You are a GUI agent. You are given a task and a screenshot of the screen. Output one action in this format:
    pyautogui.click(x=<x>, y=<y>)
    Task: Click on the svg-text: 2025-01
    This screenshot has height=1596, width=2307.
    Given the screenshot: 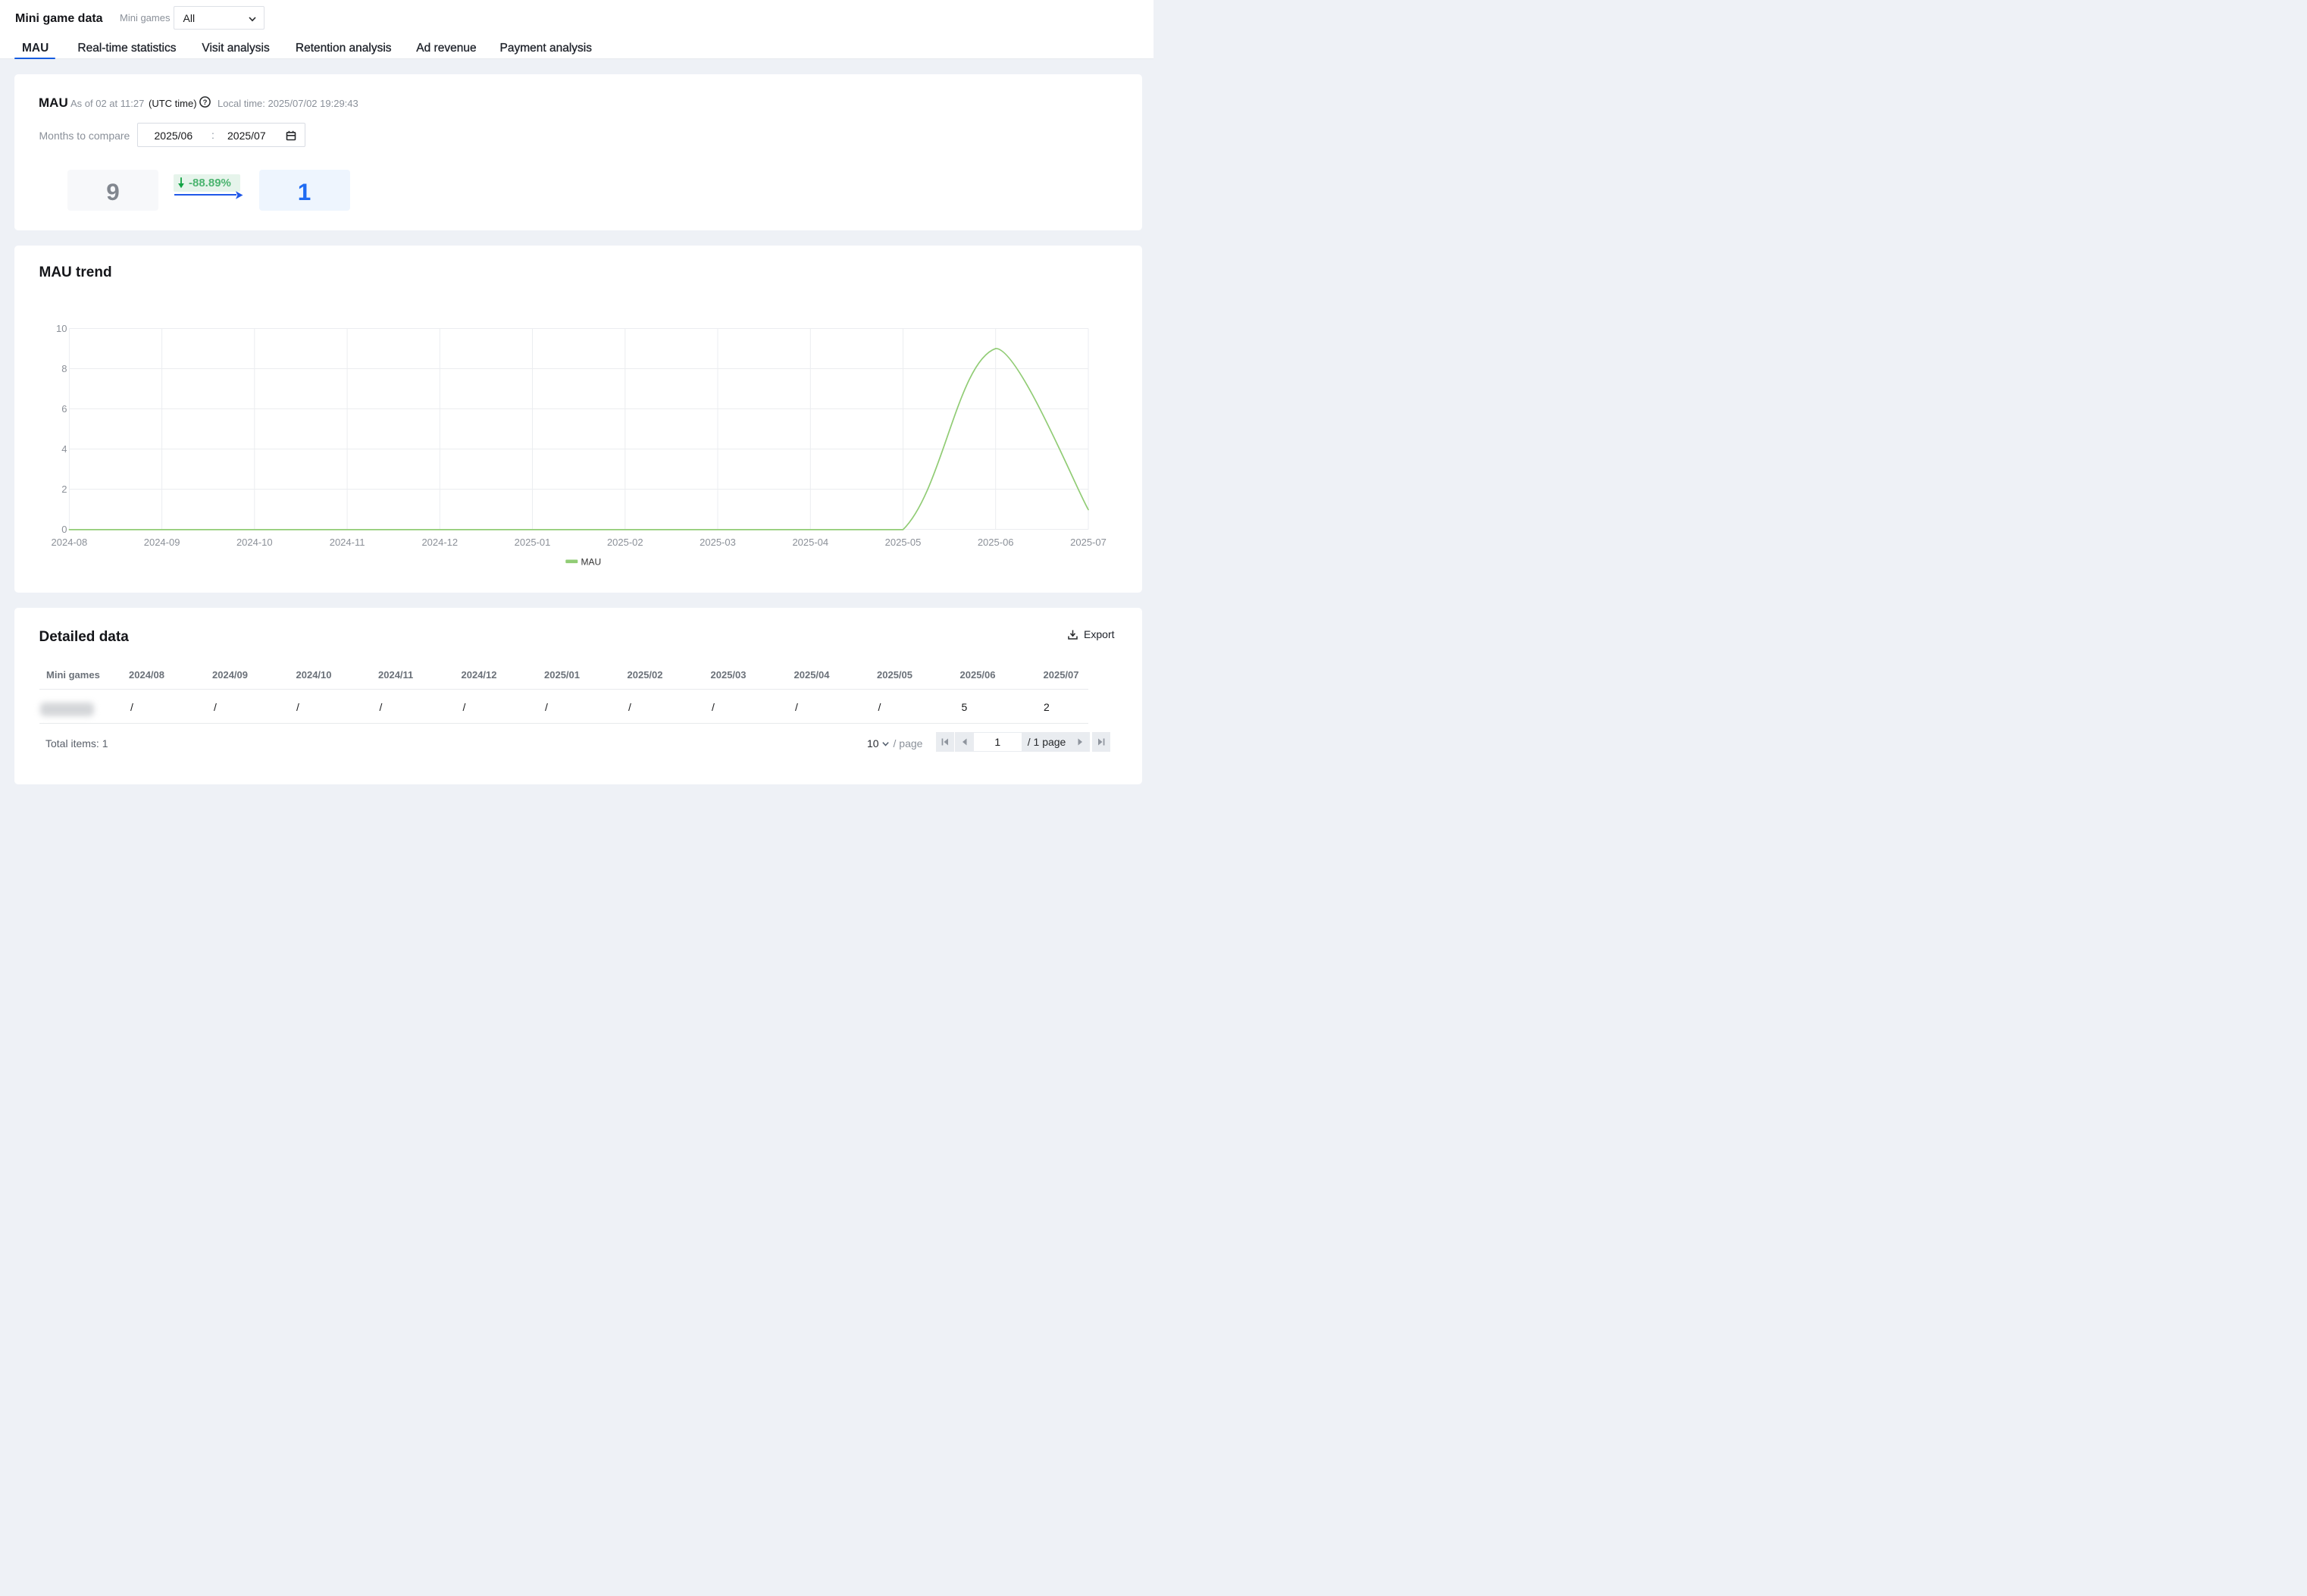 What is the action you would take?
    pyautogui.click(x=533, y=542)
    